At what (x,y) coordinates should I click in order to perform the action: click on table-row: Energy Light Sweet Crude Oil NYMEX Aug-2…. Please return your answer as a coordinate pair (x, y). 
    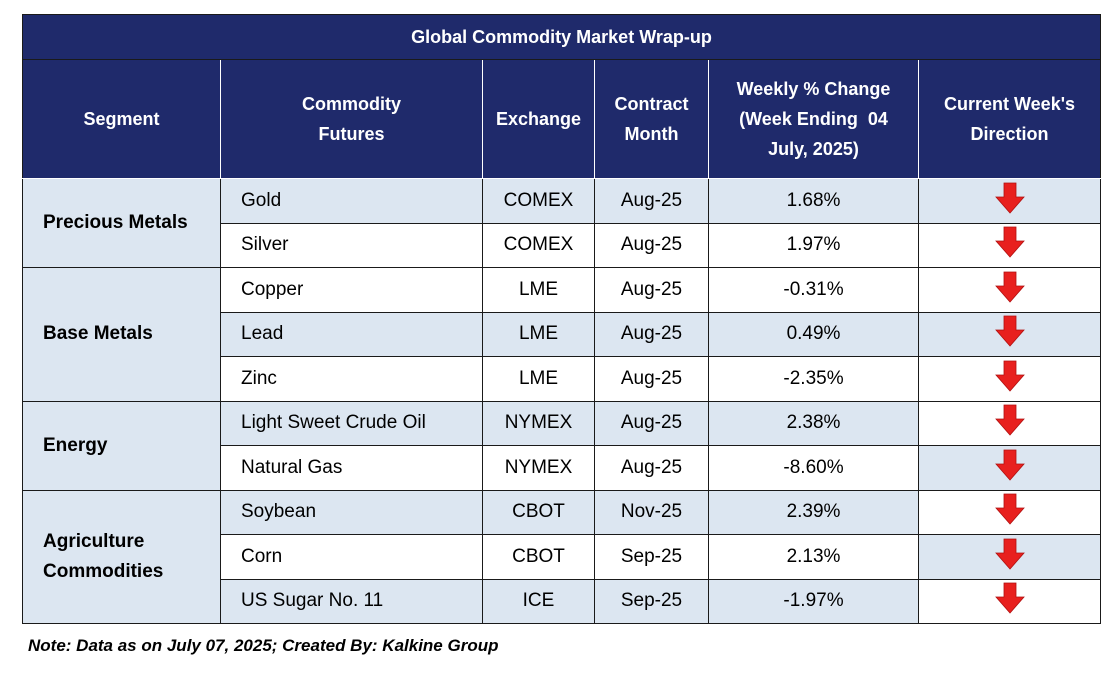
    Looking at the image, I should click on (562, 445).